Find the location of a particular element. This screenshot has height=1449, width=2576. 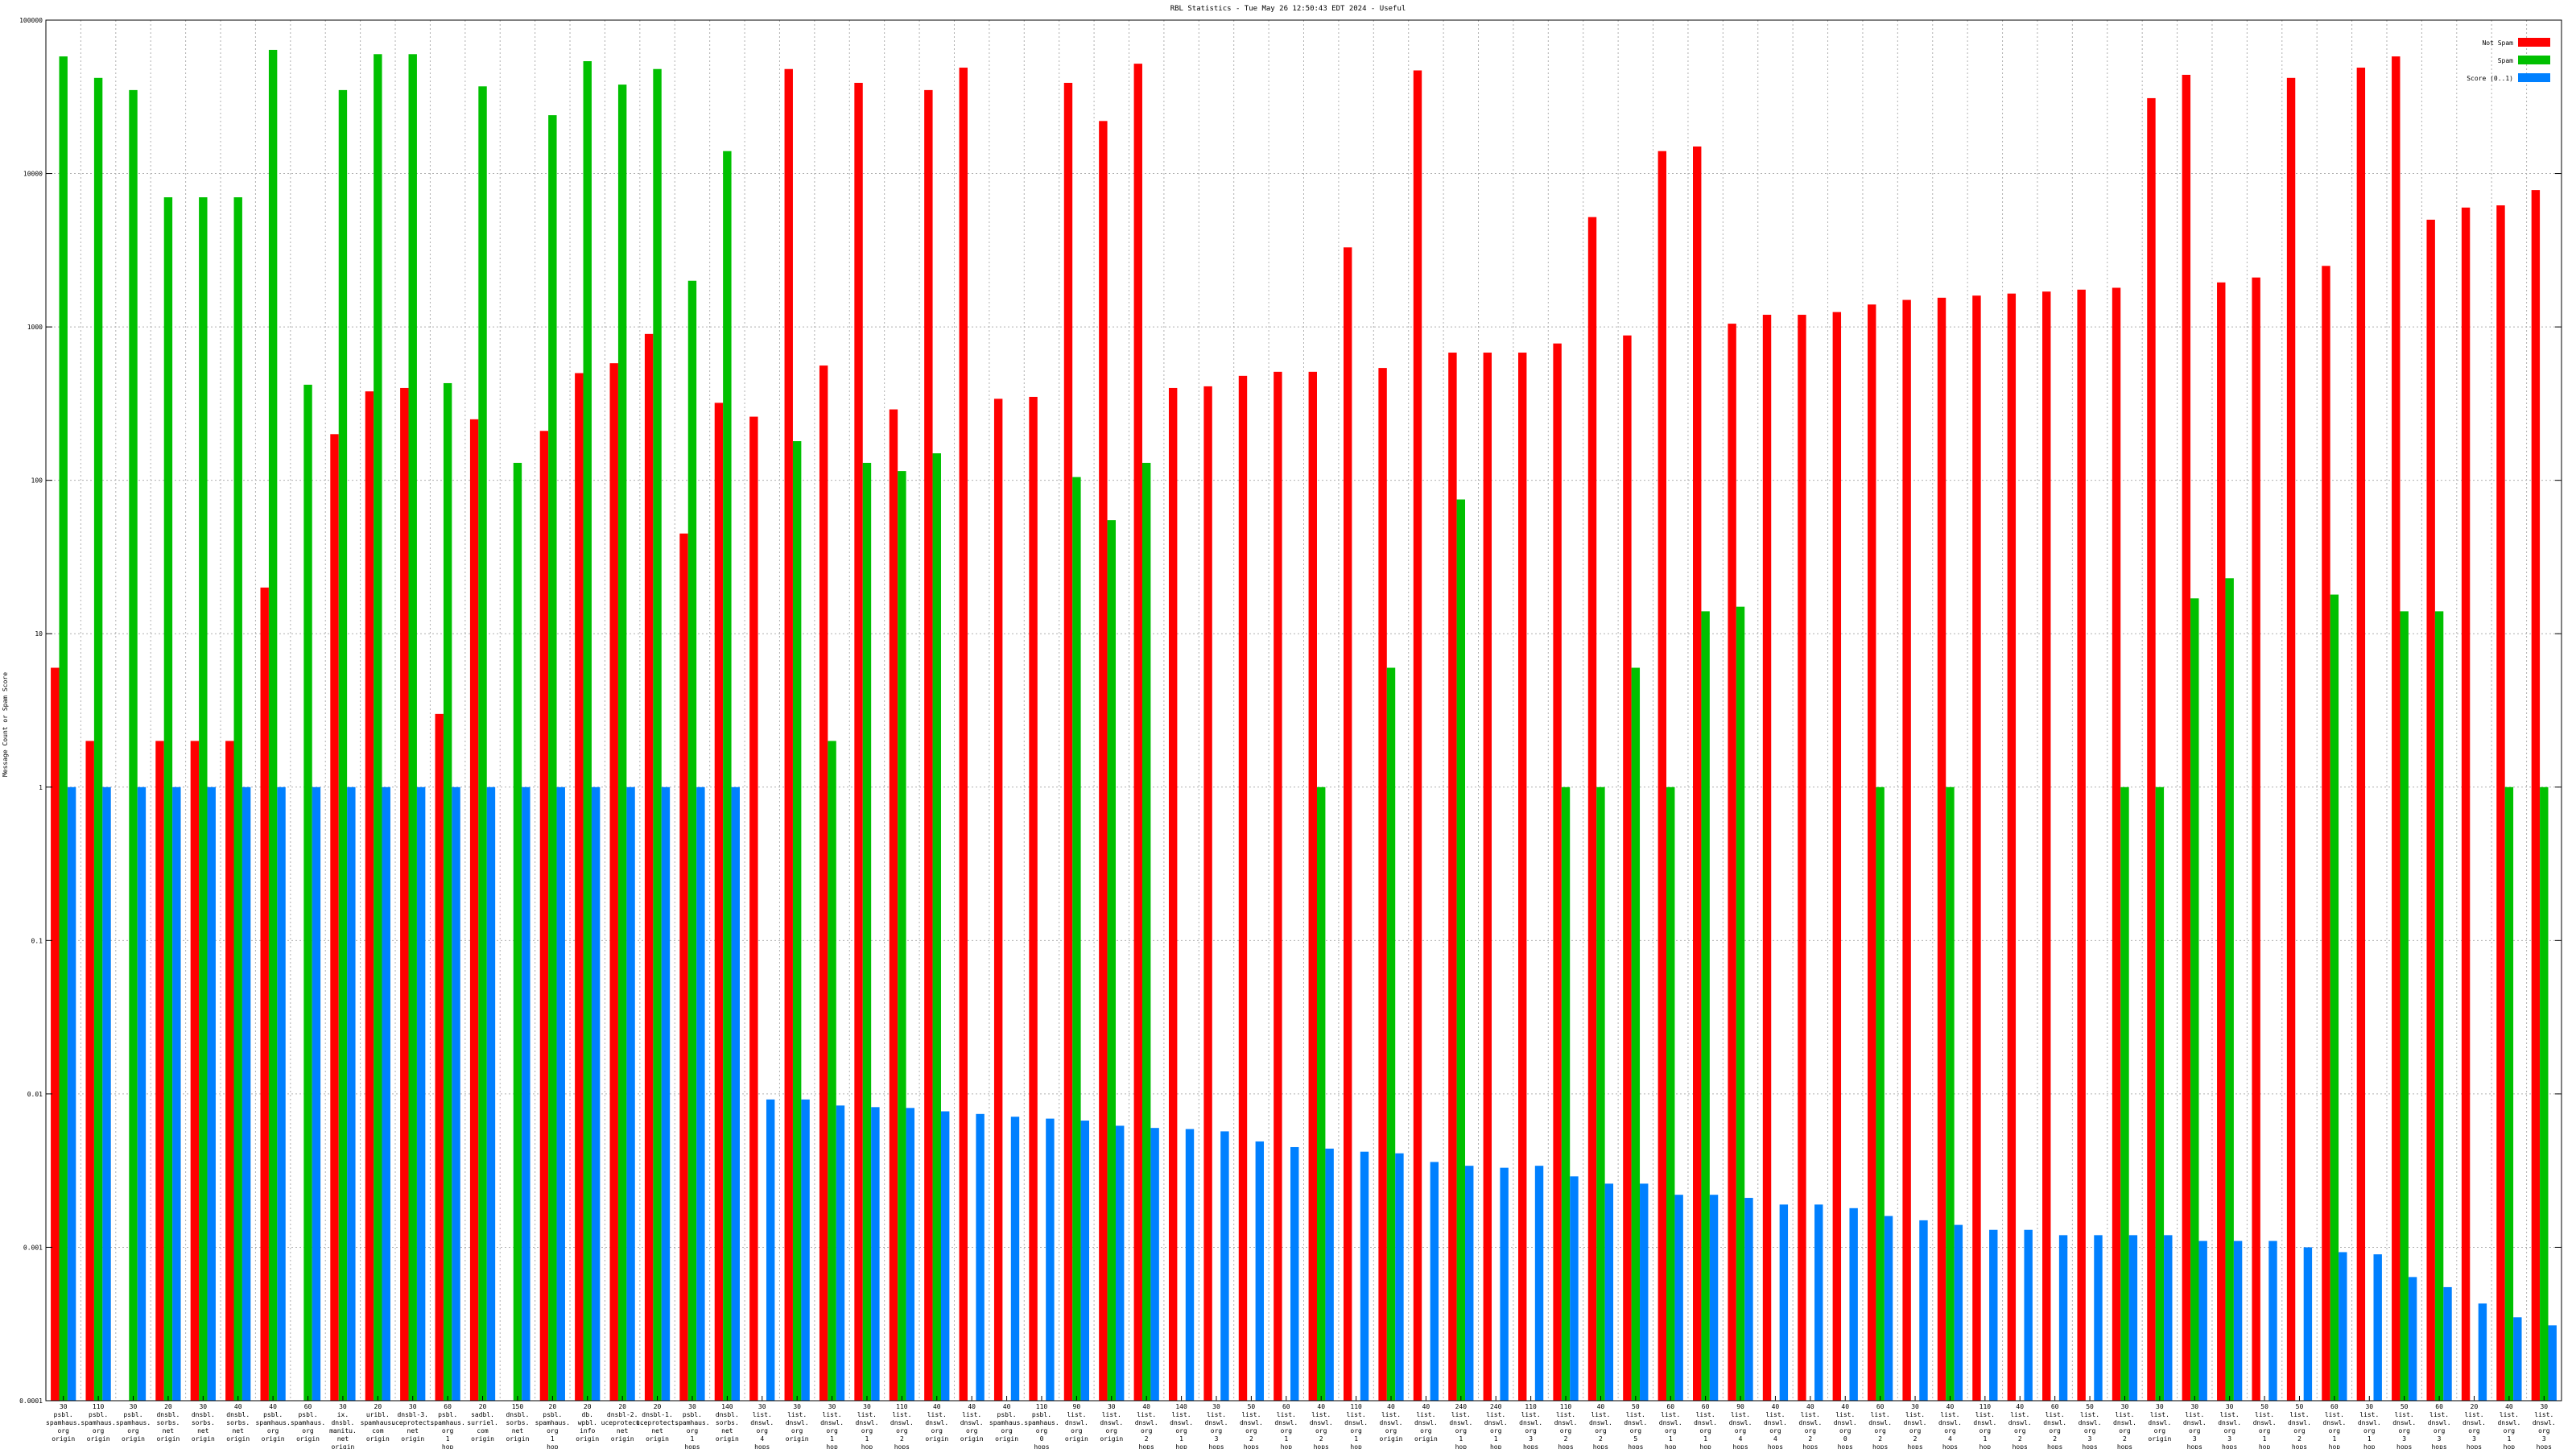

x-category-label: 110 psbl. spamhaus. org origin is located at coordinates (97, 1423).